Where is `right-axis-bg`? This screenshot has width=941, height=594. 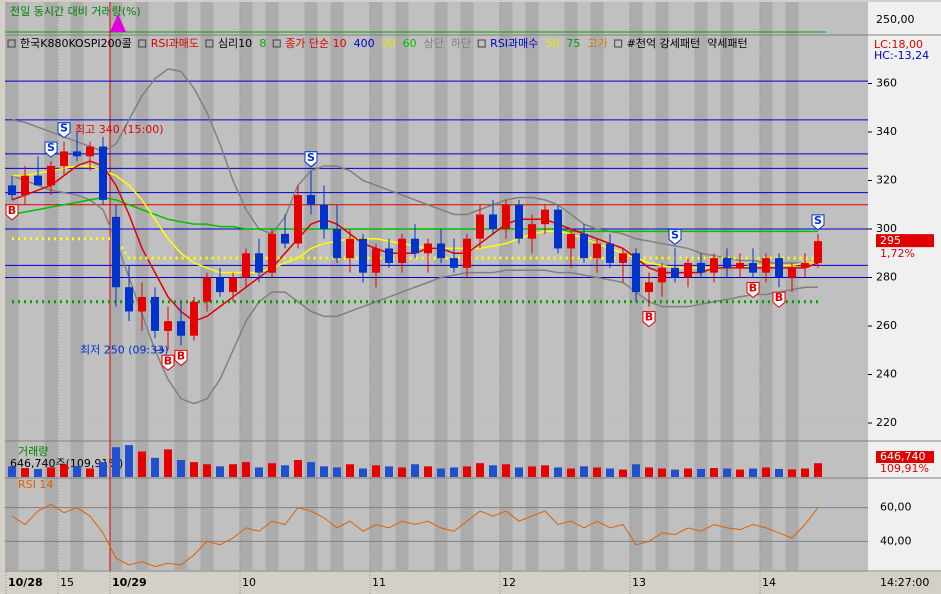
right-axis-bg is located at coordinates (904, 287).